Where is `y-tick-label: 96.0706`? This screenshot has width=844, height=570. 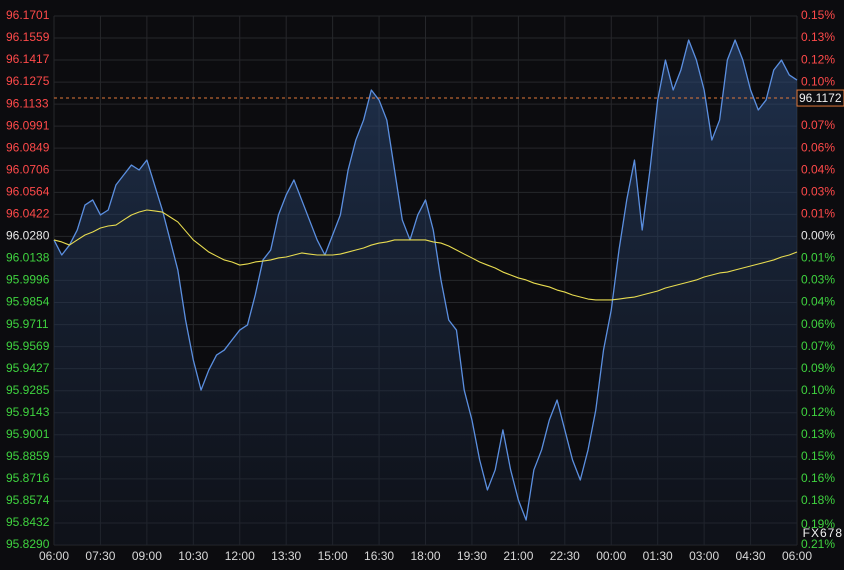 y-tick-label: 96.0706 is located at coordinates (28, 169).